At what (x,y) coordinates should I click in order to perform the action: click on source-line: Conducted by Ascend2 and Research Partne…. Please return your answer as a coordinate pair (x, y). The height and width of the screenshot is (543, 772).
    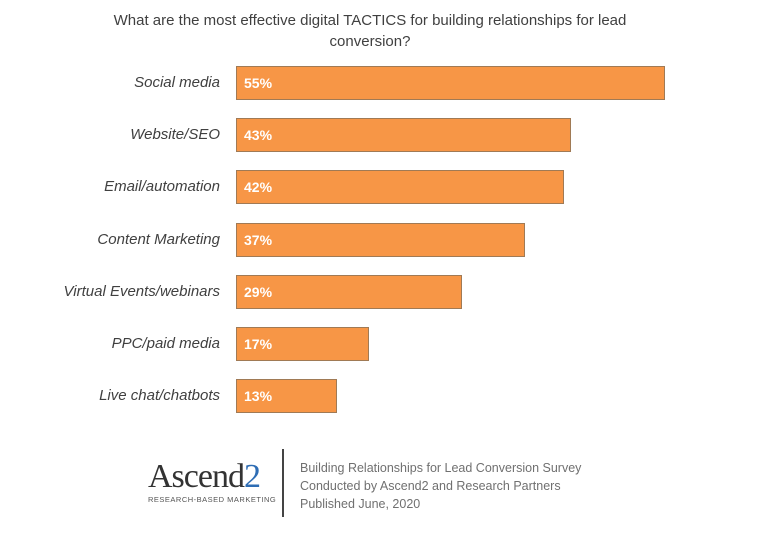
    Looking at the image, I should click on (430, 486).